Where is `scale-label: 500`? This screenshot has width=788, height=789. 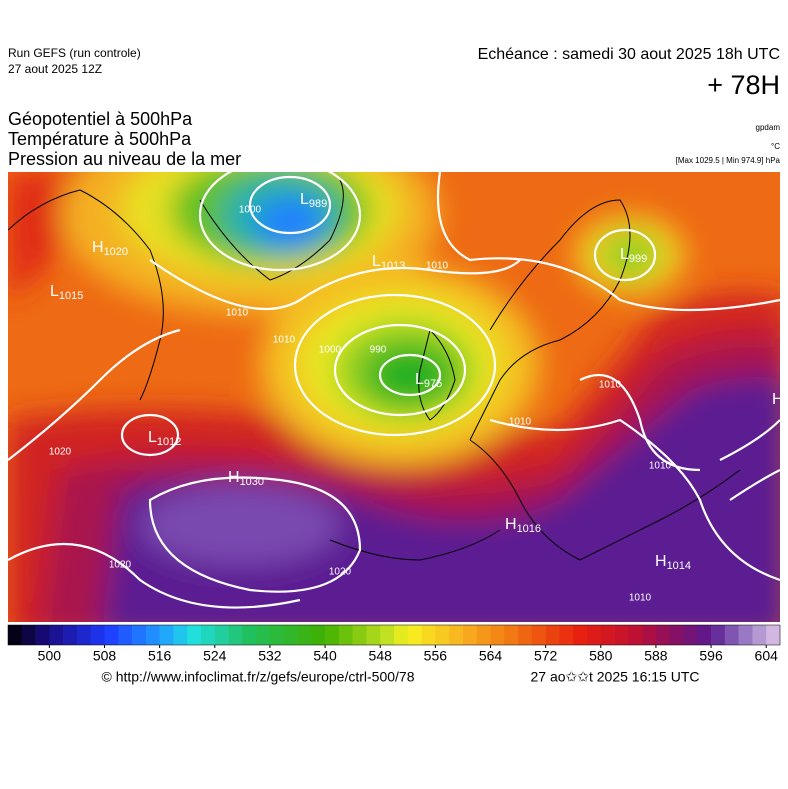 scale-label: 500 is located at coordinates (50, 656).